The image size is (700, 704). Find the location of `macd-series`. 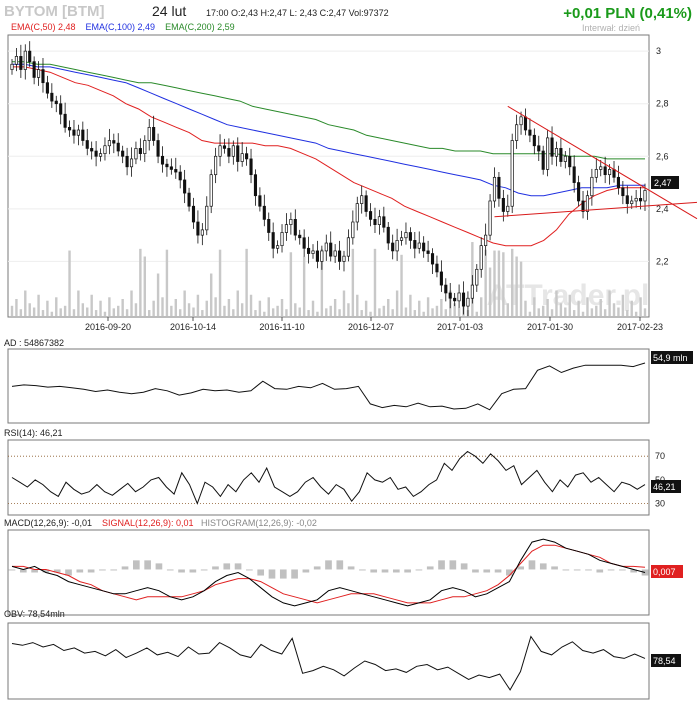

macd-series is located at coordinates (328, 572).